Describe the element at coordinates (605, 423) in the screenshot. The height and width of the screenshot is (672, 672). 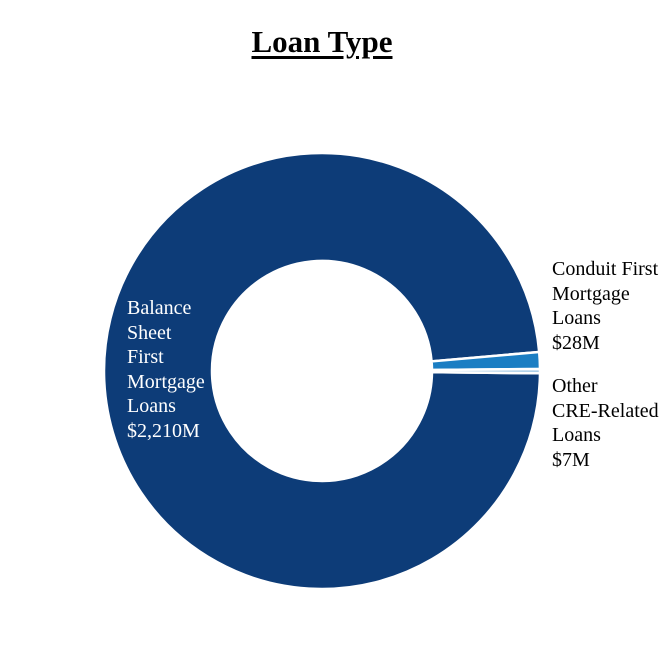
I see `segment-label-other-cre-related-loans: Other CRE-Related Loans $7M` at that location.